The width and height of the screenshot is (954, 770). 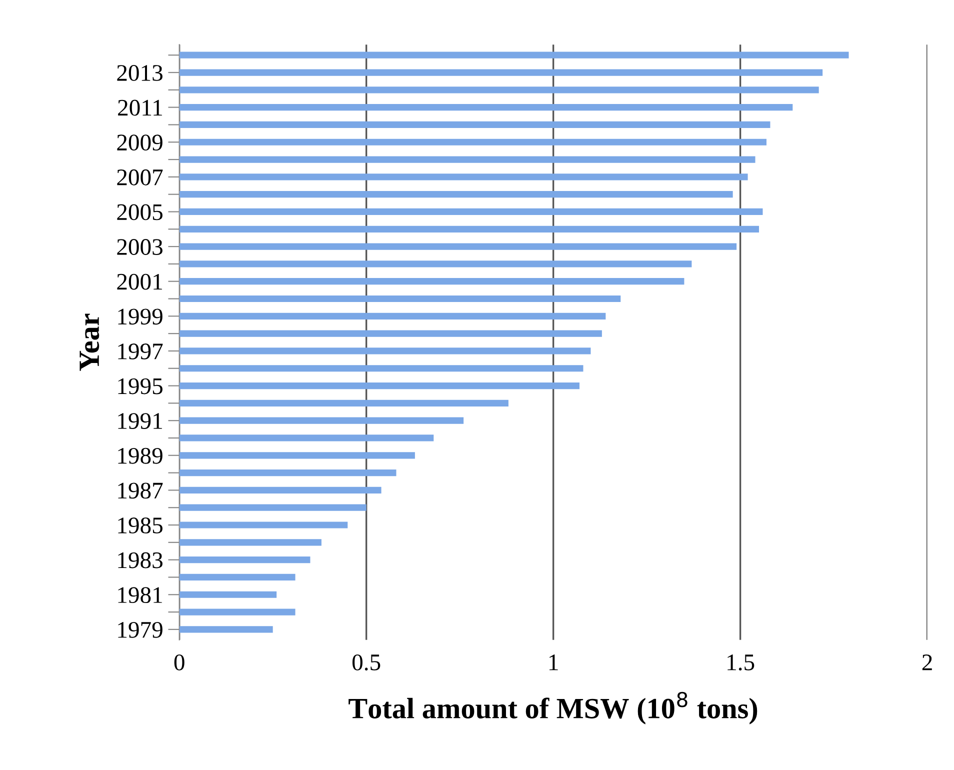 What do you see at coordinates (140, 108) in the screenshot?
I see `y-tick-label: 2011` at bounding box center [140, 108].